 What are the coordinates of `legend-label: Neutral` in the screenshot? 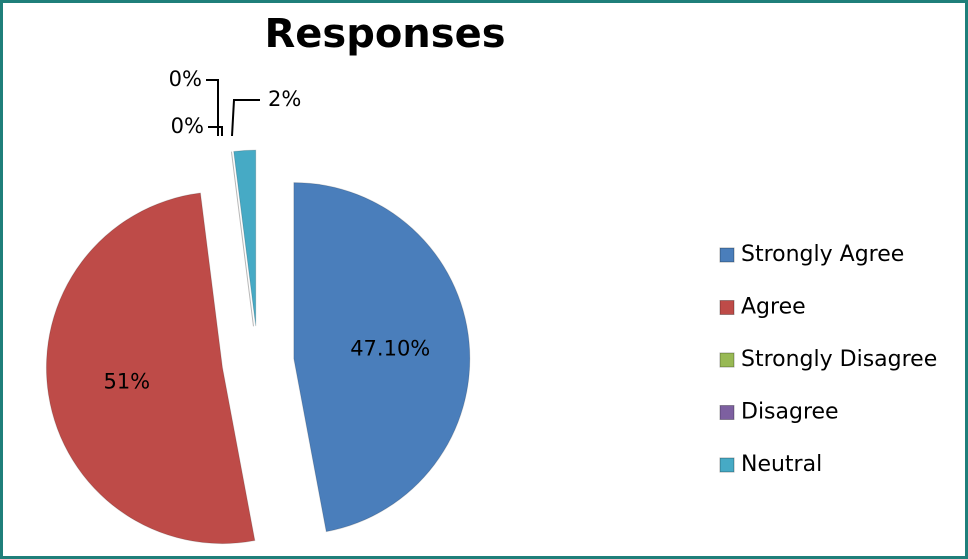 It's located at (781, 464).